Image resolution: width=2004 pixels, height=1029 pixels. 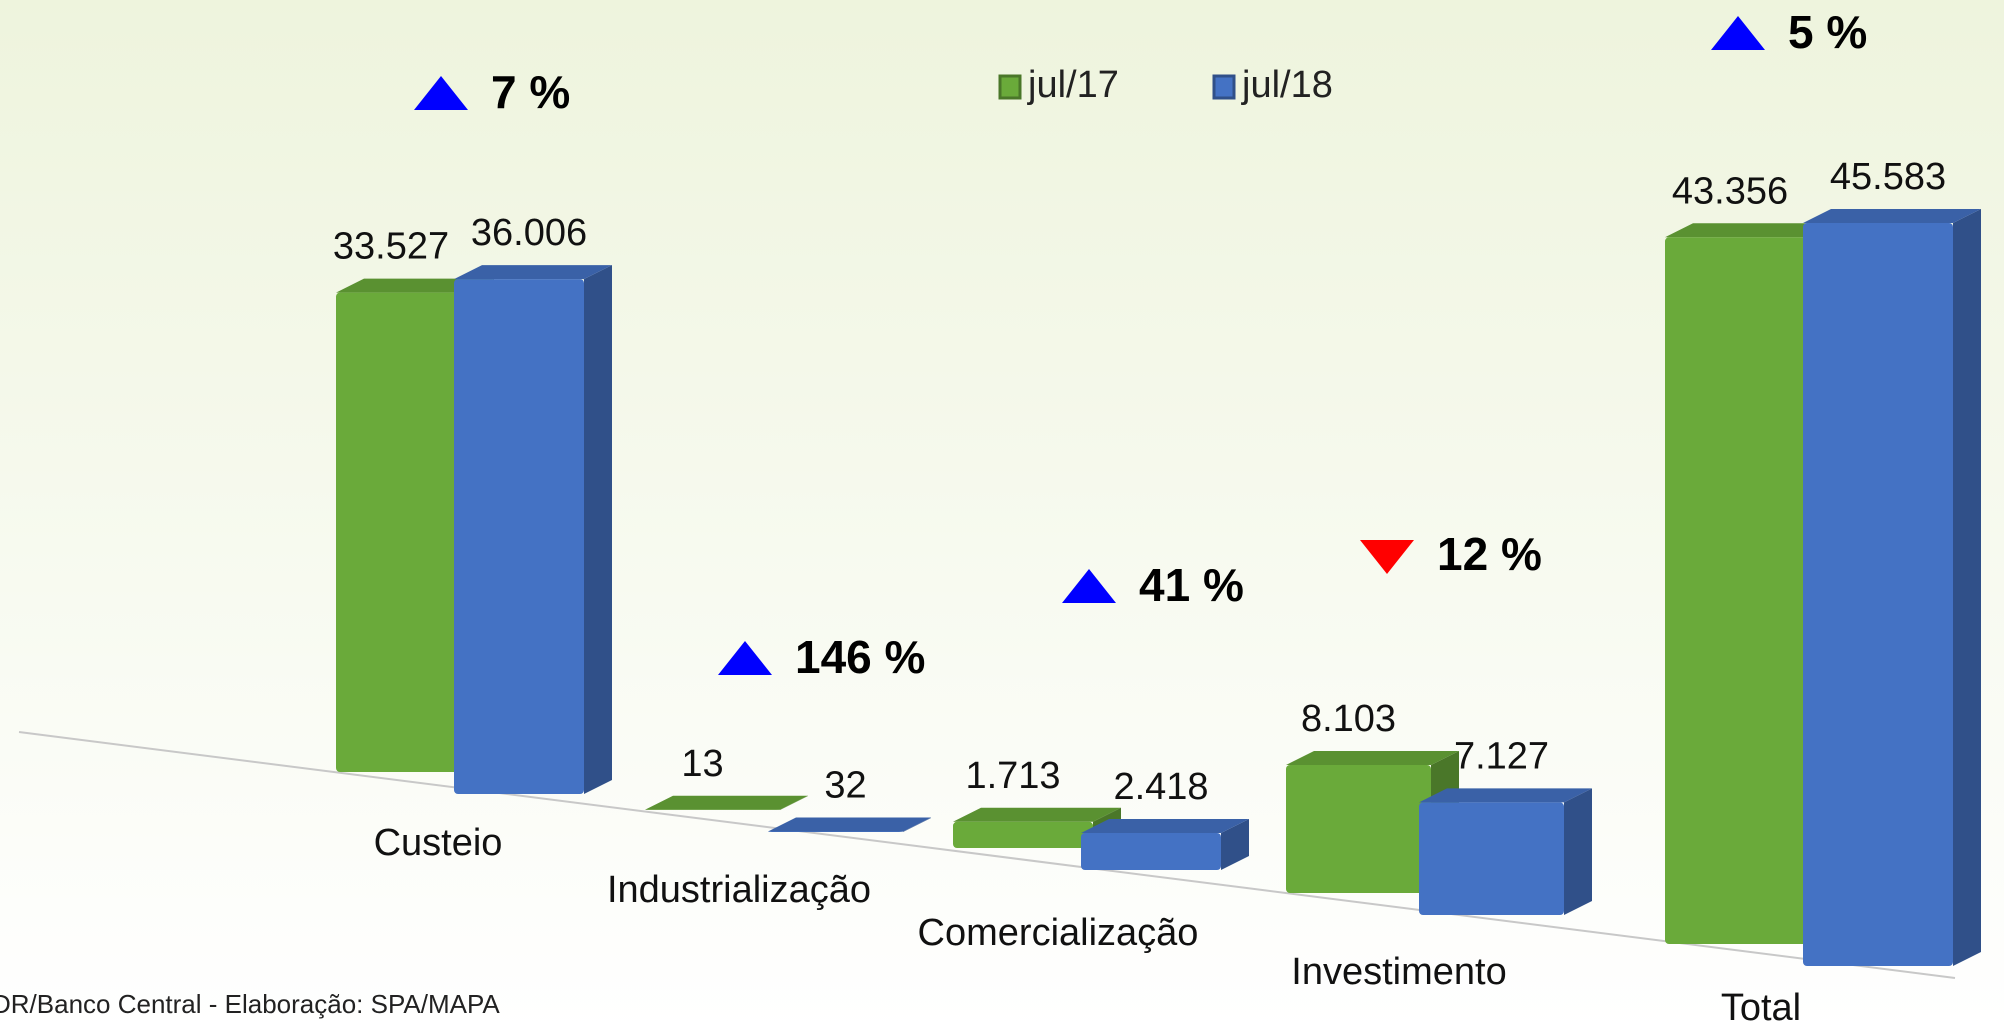 I want to click on value-label: 33.527, so click(x=391, y=247).